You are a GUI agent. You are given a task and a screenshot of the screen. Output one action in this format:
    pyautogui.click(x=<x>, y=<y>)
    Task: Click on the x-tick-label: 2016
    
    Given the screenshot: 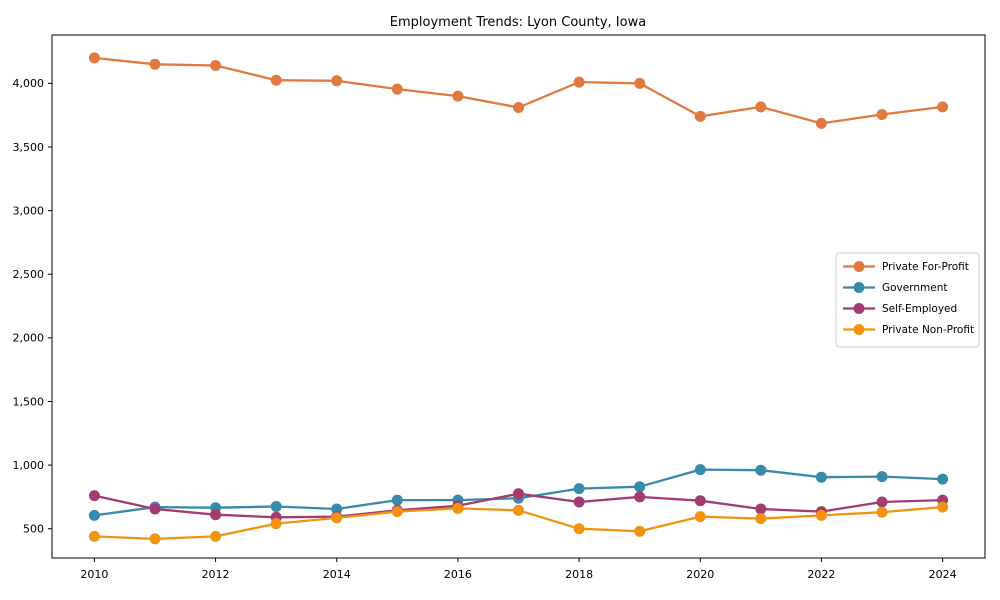 What is the action you would take?
    pyautogui.click(x=458, y=574)
    